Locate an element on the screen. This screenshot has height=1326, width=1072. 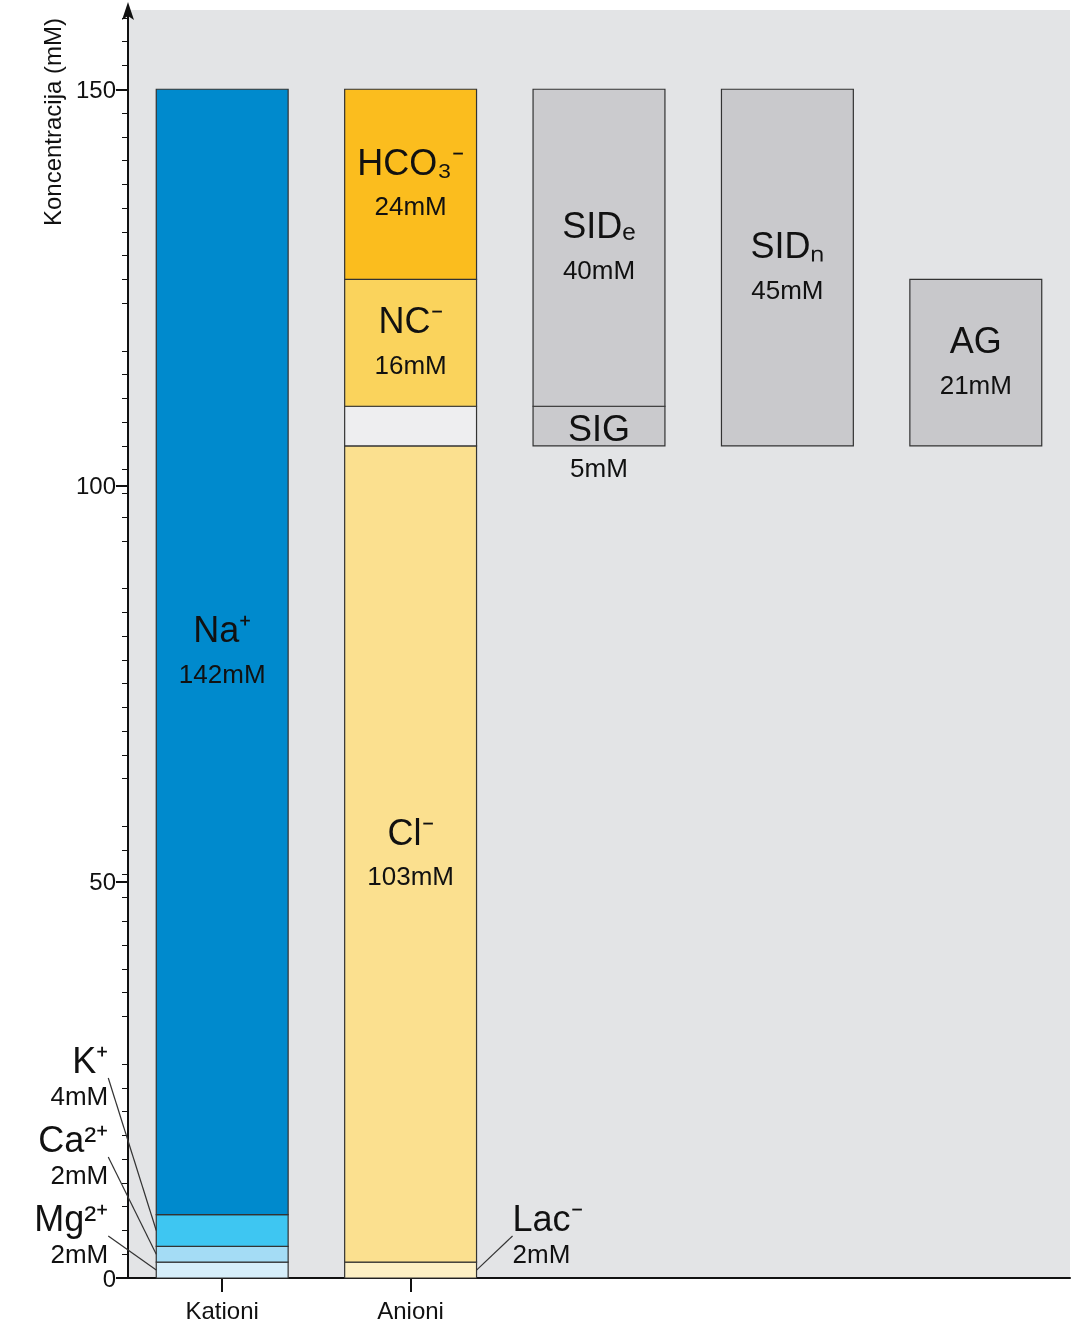
series-label: HCO₃⁻ is located at coordinates (410, 162).